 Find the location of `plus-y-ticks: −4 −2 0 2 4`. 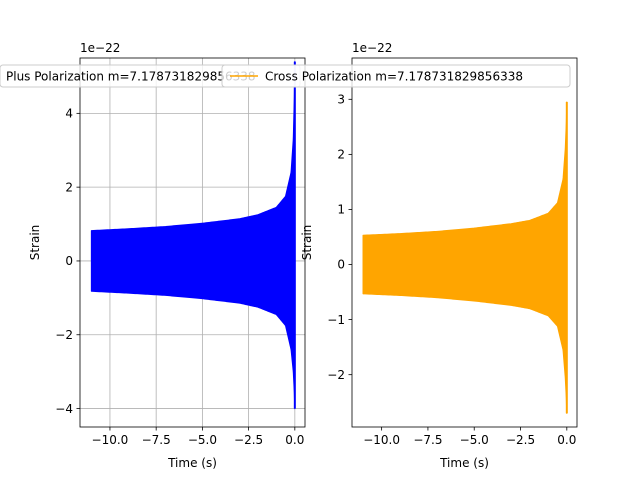

plus-y-ticks: −4 −2 0 2 4 is located at coordinates (67, 261).